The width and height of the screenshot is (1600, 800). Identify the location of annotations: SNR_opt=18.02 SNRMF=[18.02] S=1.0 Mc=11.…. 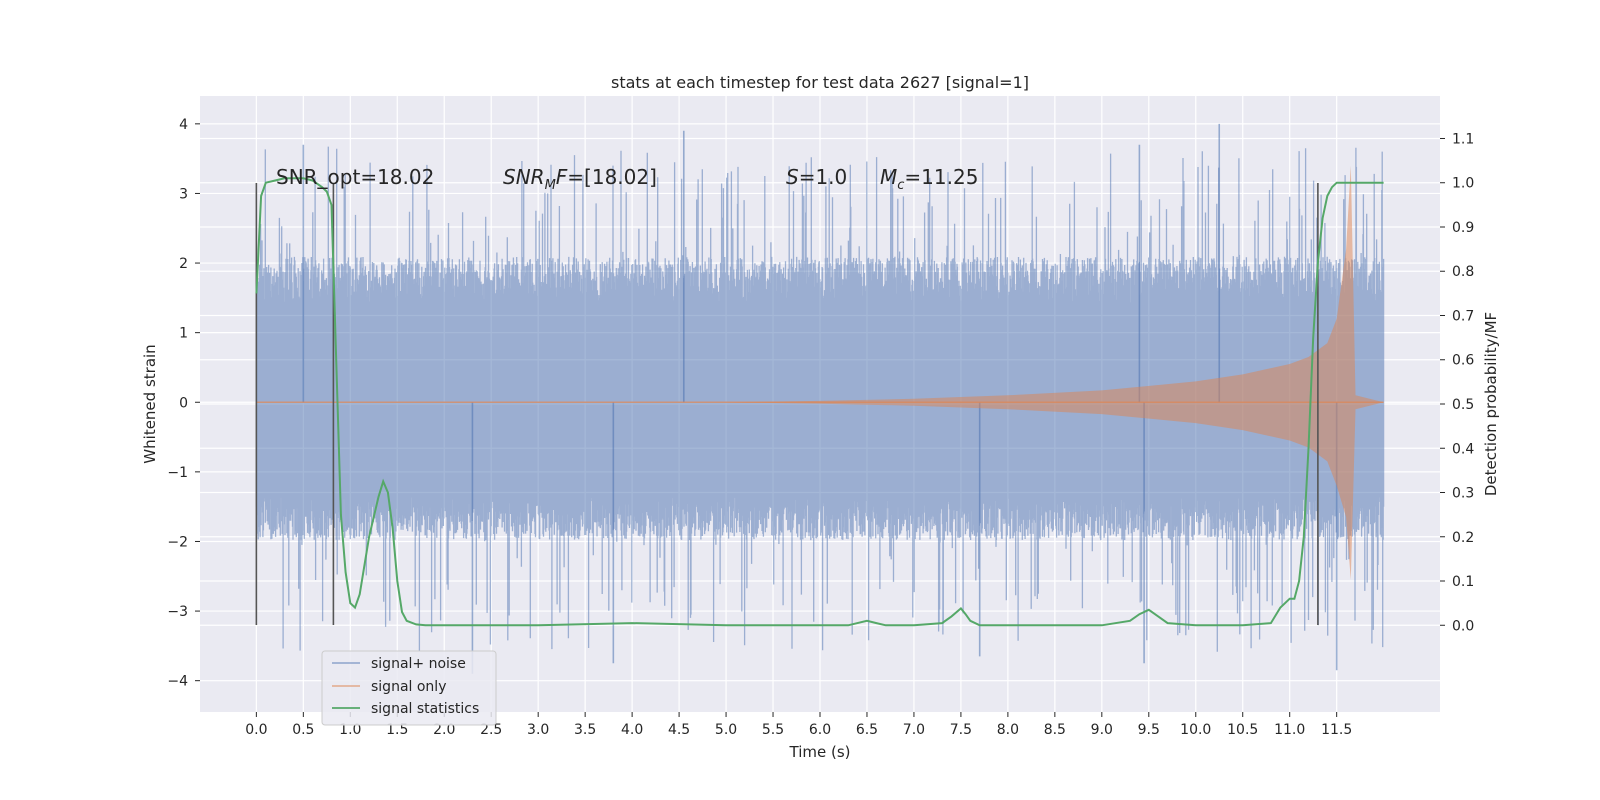
(627, 179).